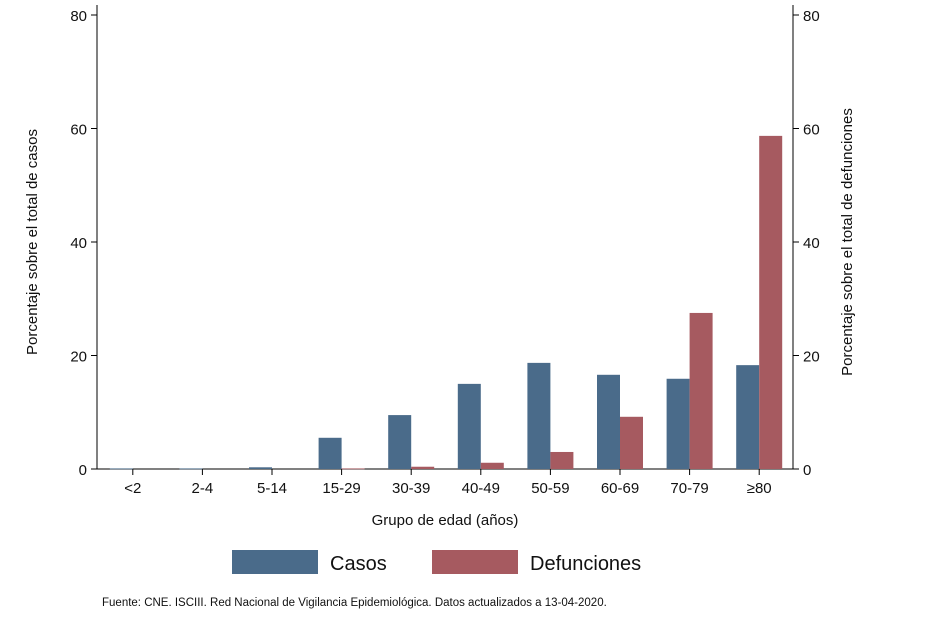 The height and width of the screenshot is (626, 928). What do you see at coordinates (445, 520) in the screenshot?
I see `x-axis-label: Grupo de edad (años)` at bounding box center [445, 520].